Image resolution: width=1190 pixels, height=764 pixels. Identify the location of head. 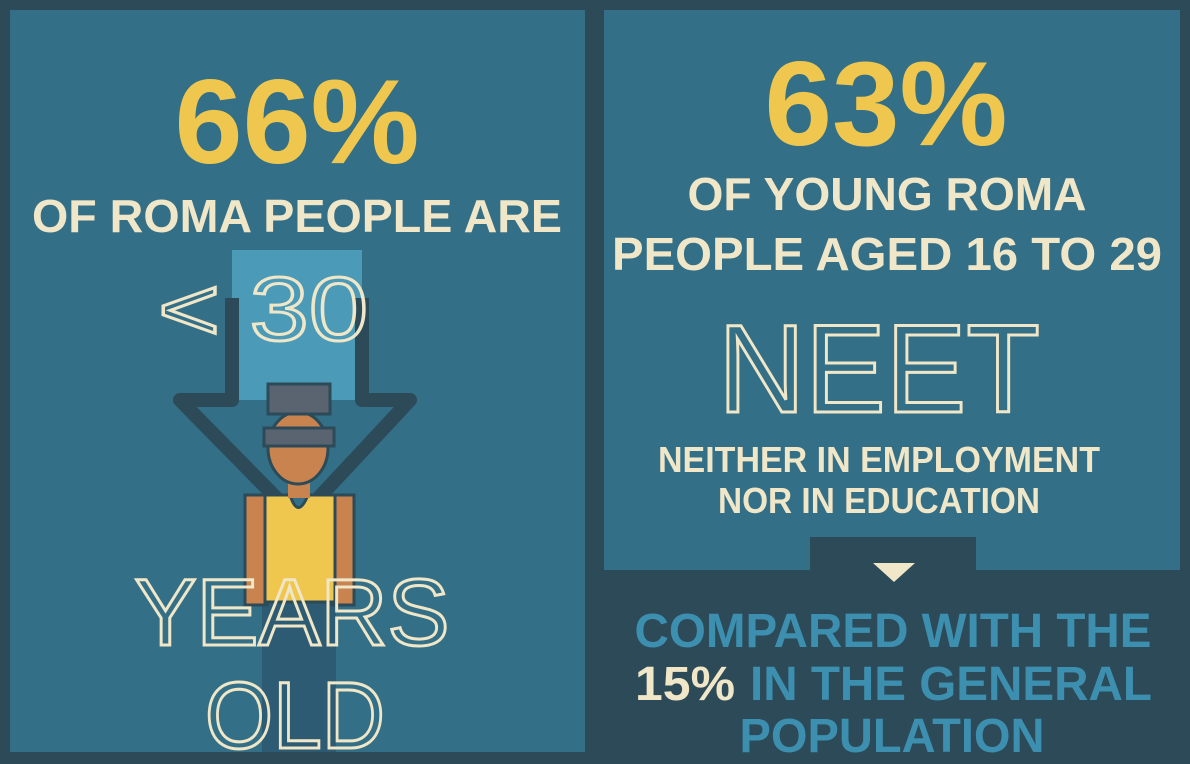
(298, 448).